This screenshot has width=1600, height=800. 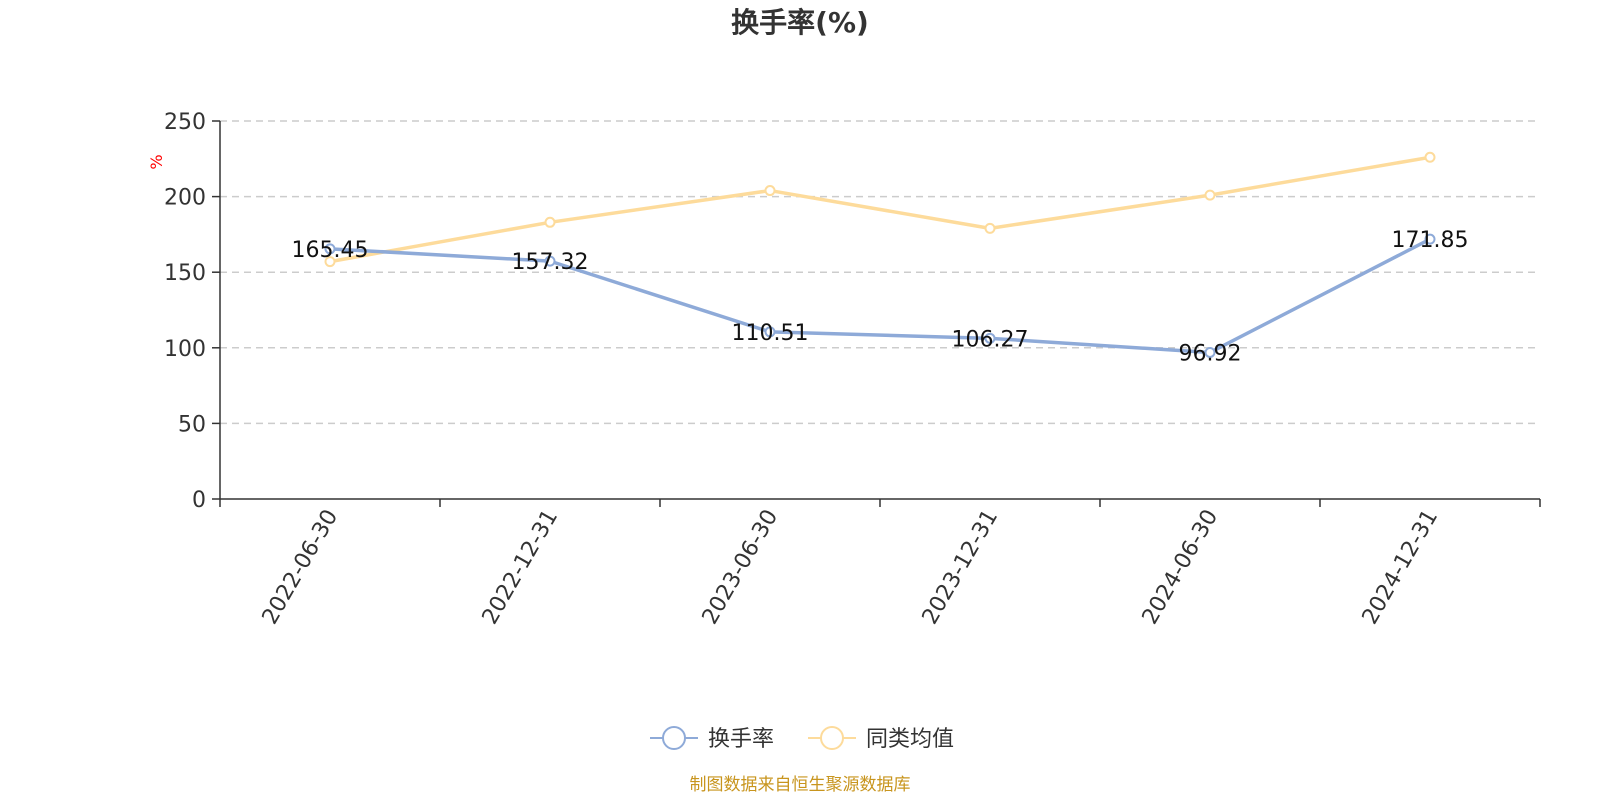 What do you see at coordinates (800, 785) in the screenshot?
I see `data-source-note: 制图数据来自恒生聚源数据库` at bounding box center [800, 785].